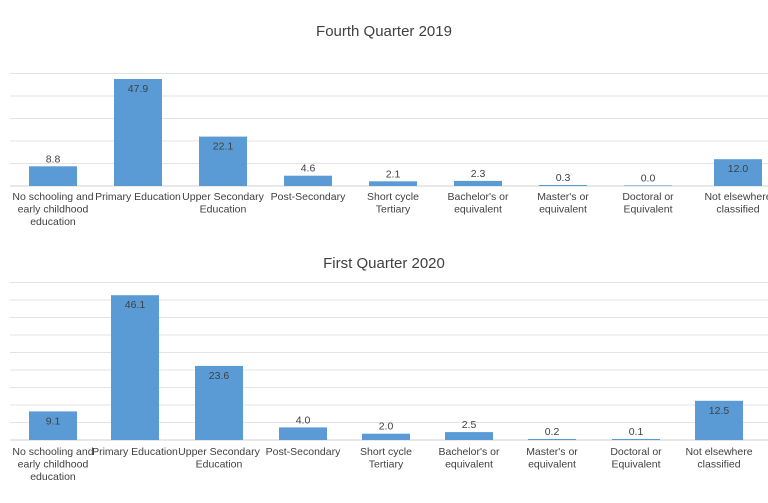 The image size is (768, 503). What do you see at coordinates (138, 89) in the screenshot?
I see `data-label: 47.9` at bounding box center [138, 89].